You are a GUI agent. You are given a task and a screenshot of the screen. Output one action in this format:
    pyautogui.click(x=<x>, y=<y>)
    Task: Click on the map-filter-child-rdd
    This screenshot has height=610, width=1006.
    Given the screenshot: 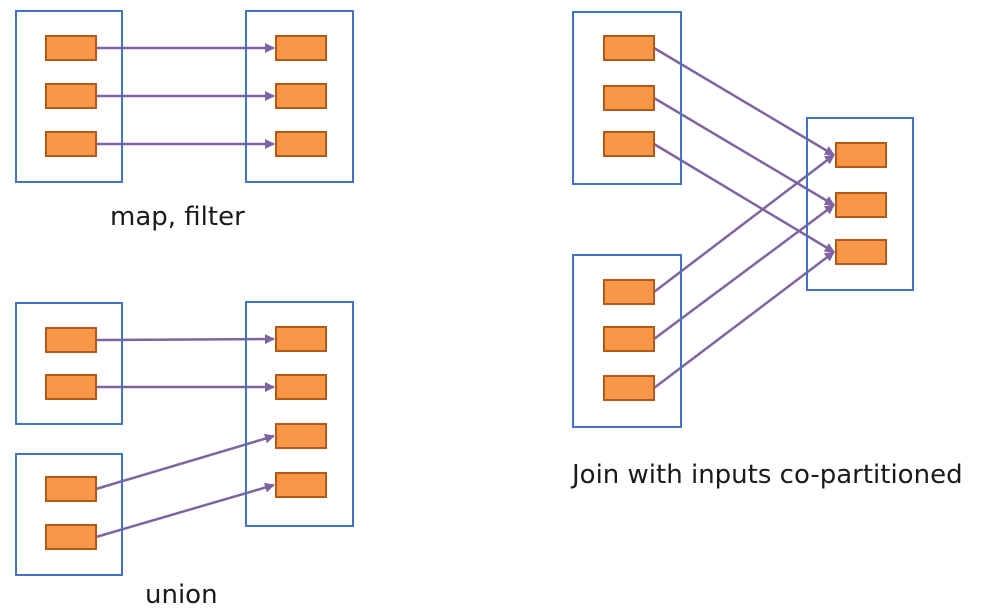 What is the action you would take?
    pyautogui.click(x=299, y=96)
    